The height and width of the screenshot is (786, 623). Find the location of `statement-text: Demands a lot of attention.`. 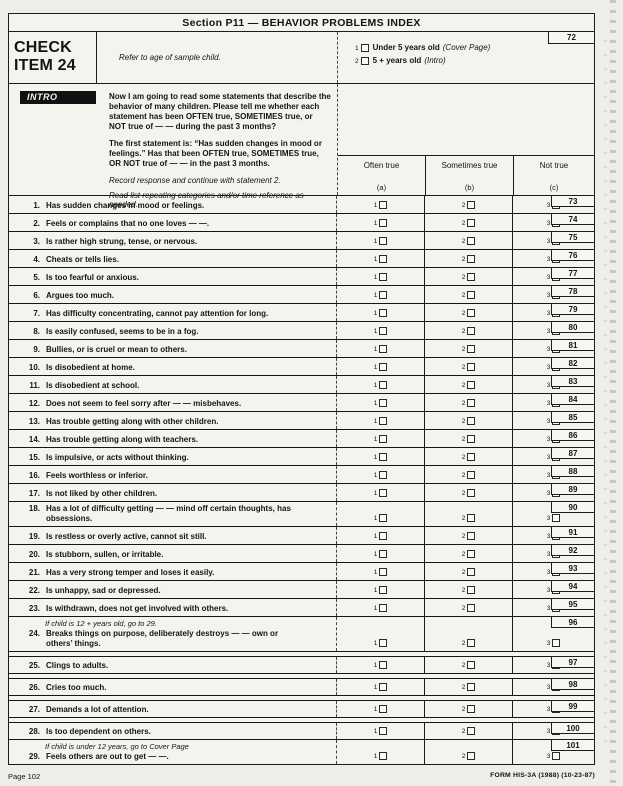

statement-text: Demands a lot of attention. is located at coordinates (97, 709).